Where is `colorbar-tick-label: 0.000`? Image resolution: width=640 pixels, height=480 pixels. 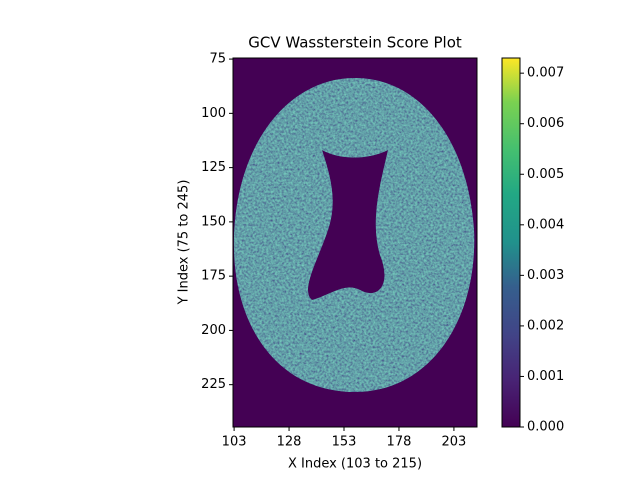
colorbar-tick-label: 0.000 is located at coordinates (545, 427).